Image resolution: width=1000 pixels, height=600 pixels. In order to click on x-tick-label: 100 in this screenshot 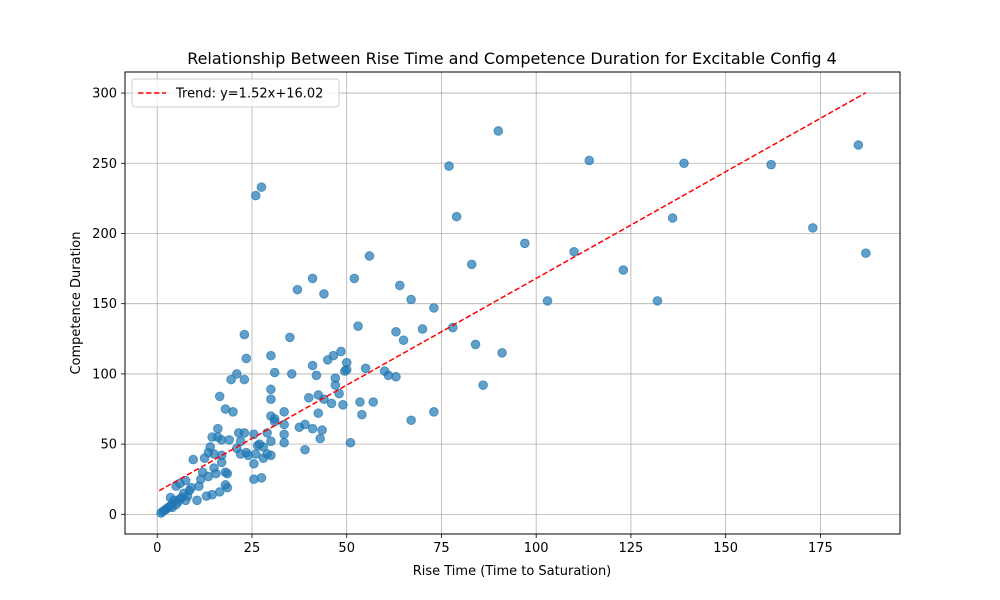, I will do `click(536, 548)`.